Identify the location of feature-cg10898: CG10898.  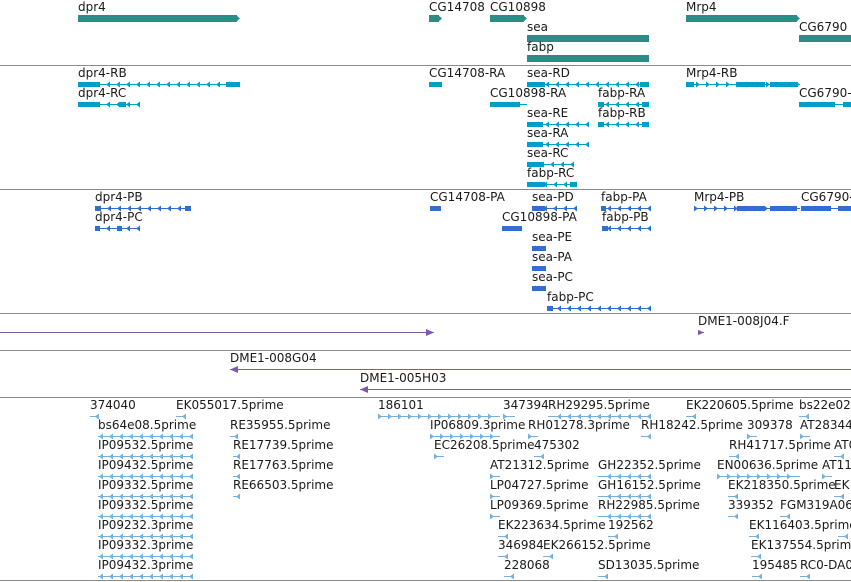
(518, 11).